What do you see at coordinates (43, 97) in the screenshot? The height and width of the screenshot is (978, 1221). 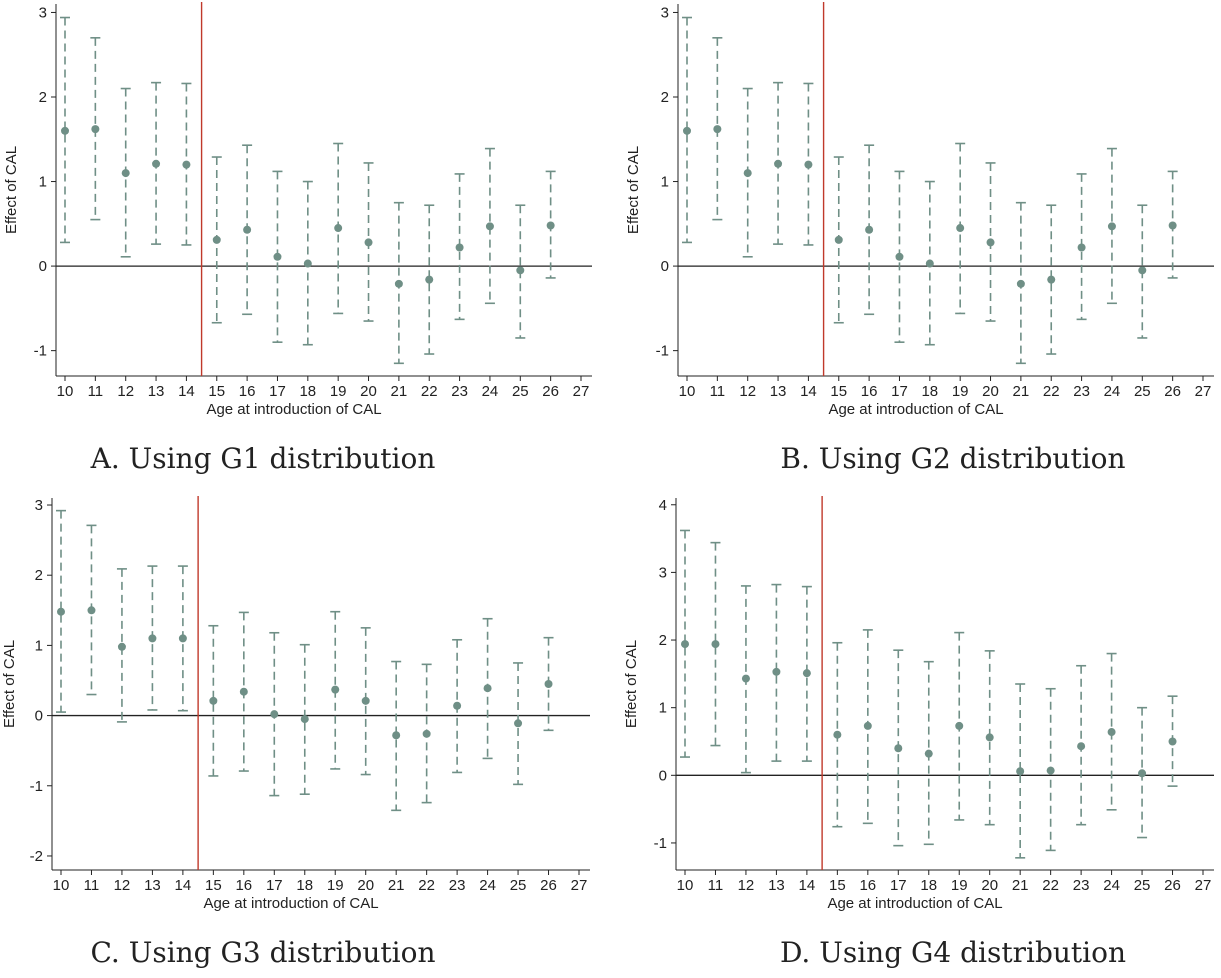 I see `y-tick-label-a: 2` at bounding box center [43, 97].